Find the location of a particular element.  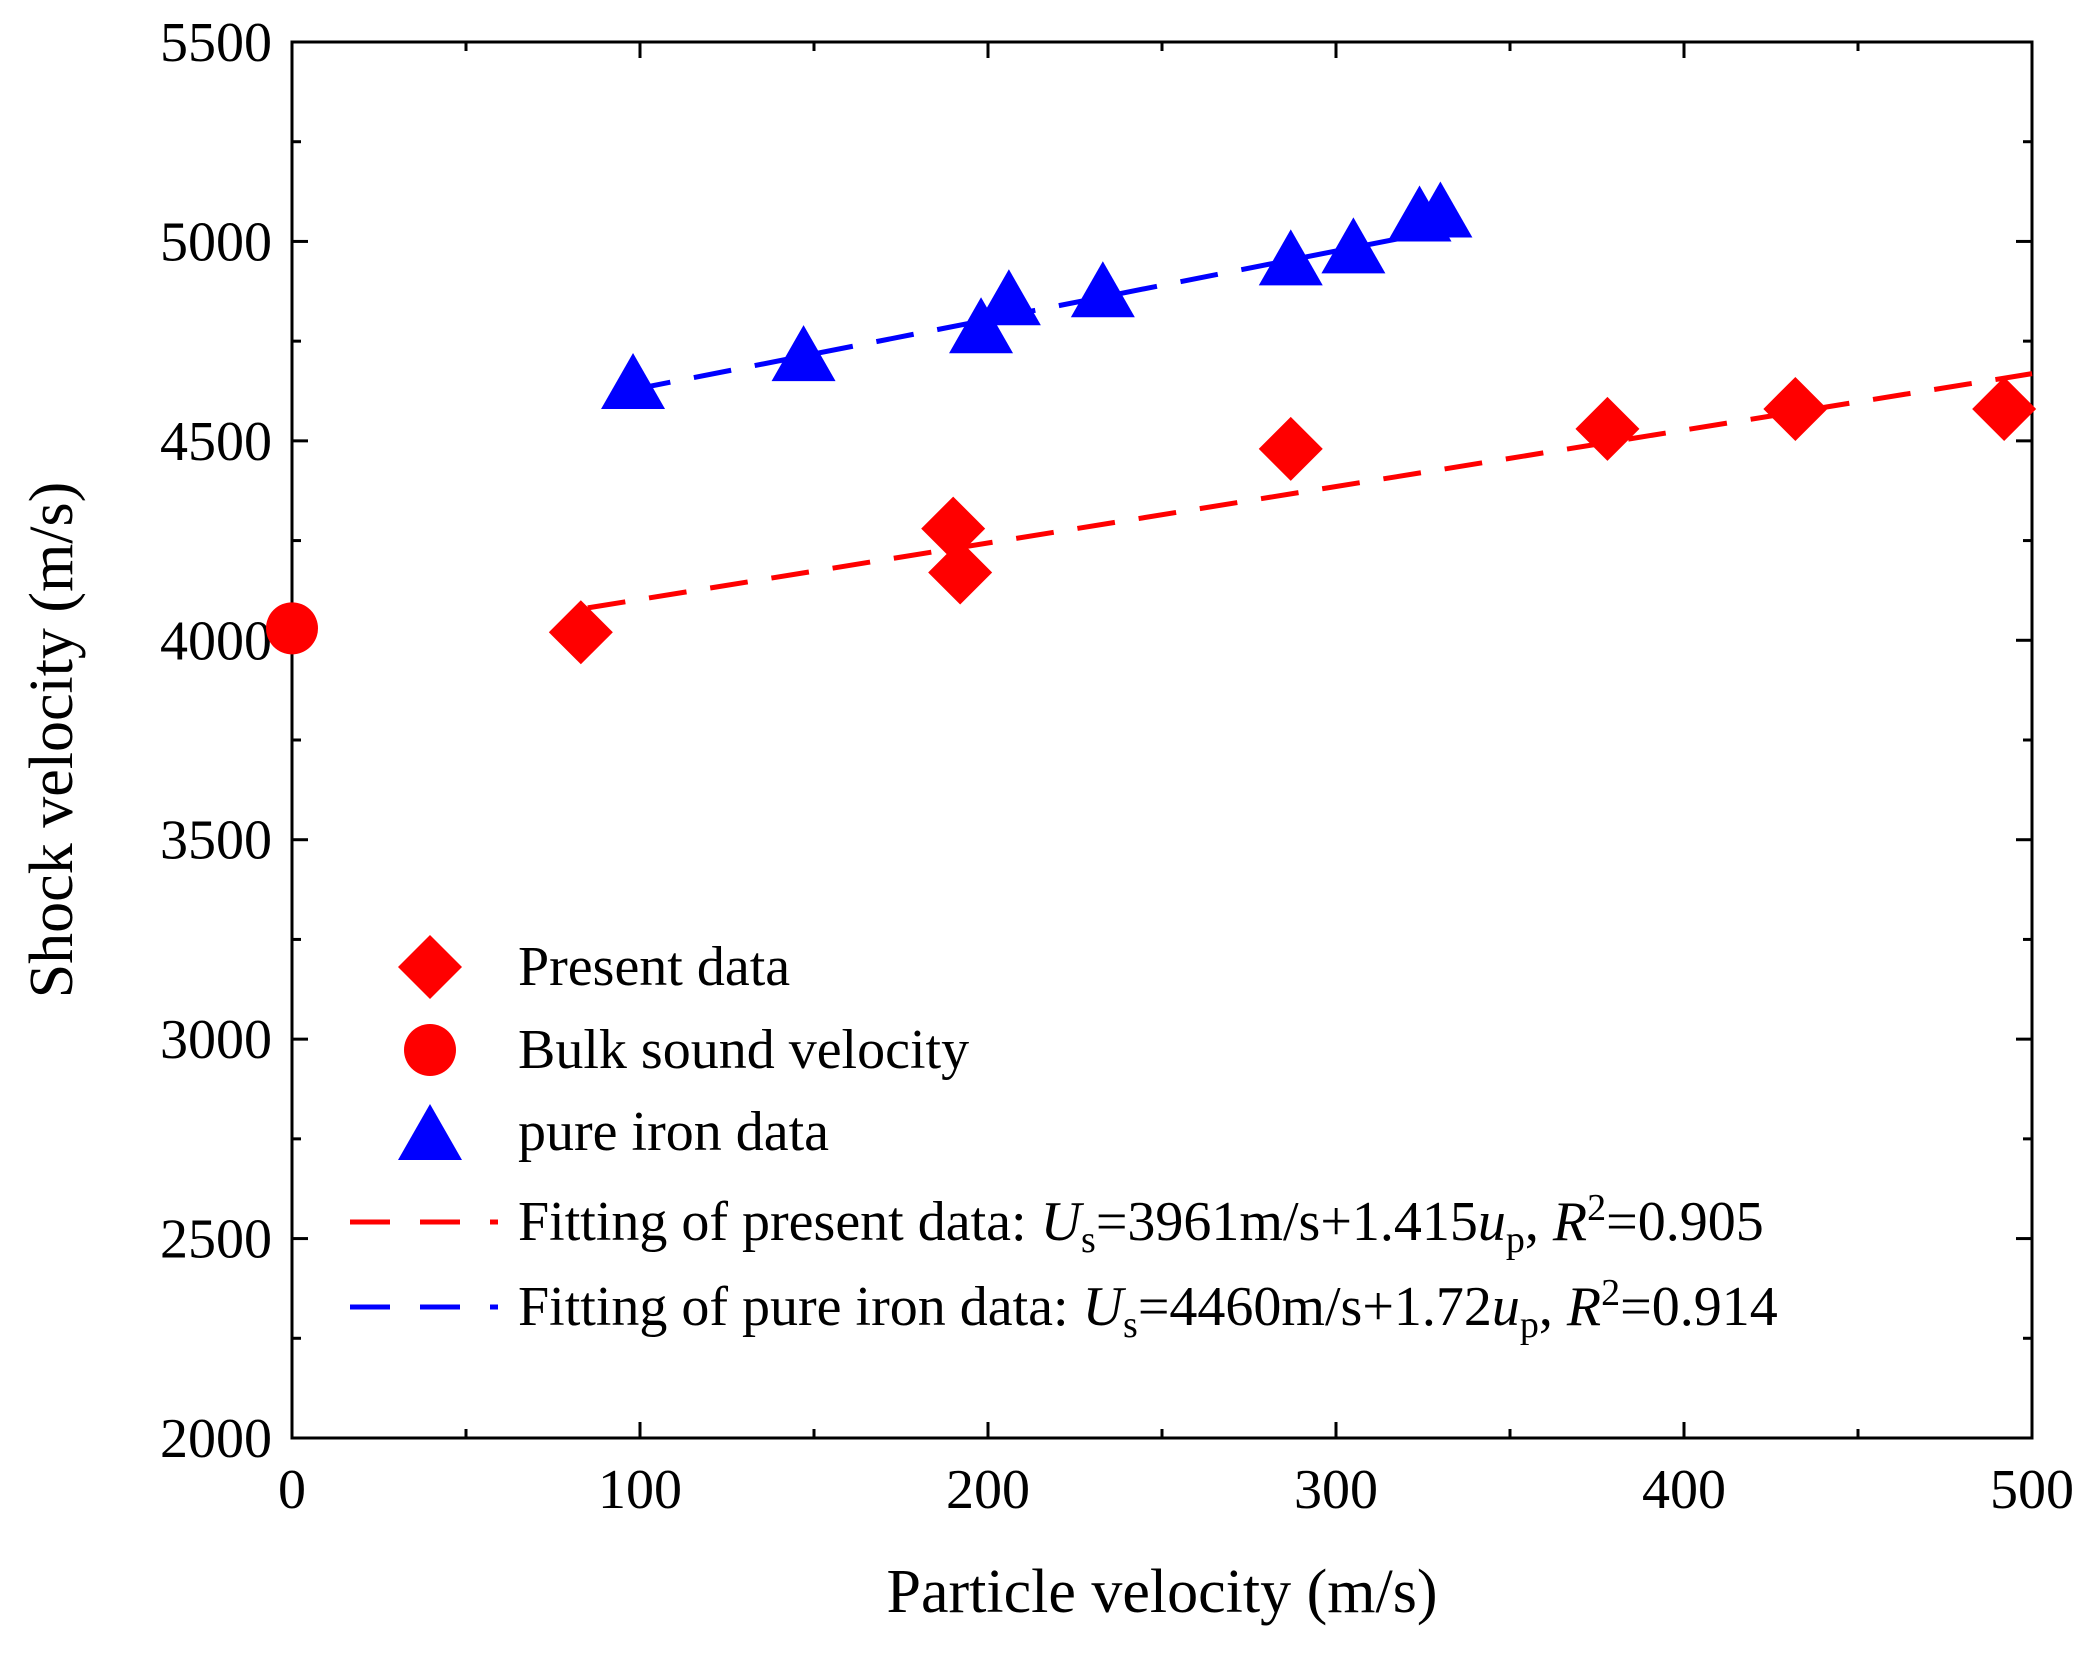

x-tick-label: 0 is located at coordinates (292, 1490).